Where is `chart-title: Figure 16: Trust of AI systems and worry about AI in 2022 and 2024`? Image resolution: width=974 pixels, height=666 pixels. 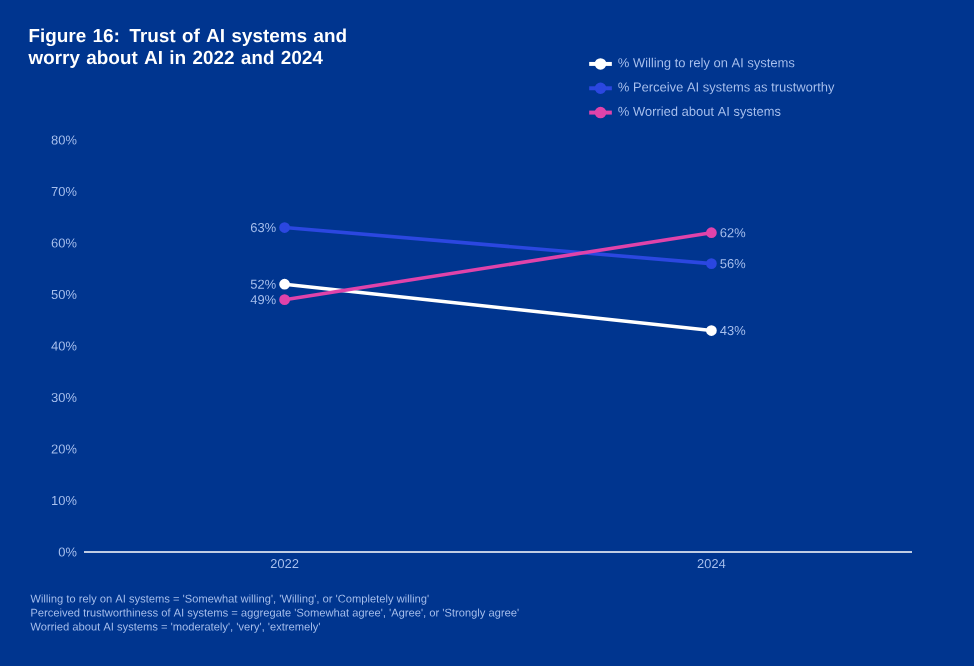 chart-title: Figure 16: Trust of AI systems and worry about AI in 2022 and 2024 is located at coordinates (187, 48).